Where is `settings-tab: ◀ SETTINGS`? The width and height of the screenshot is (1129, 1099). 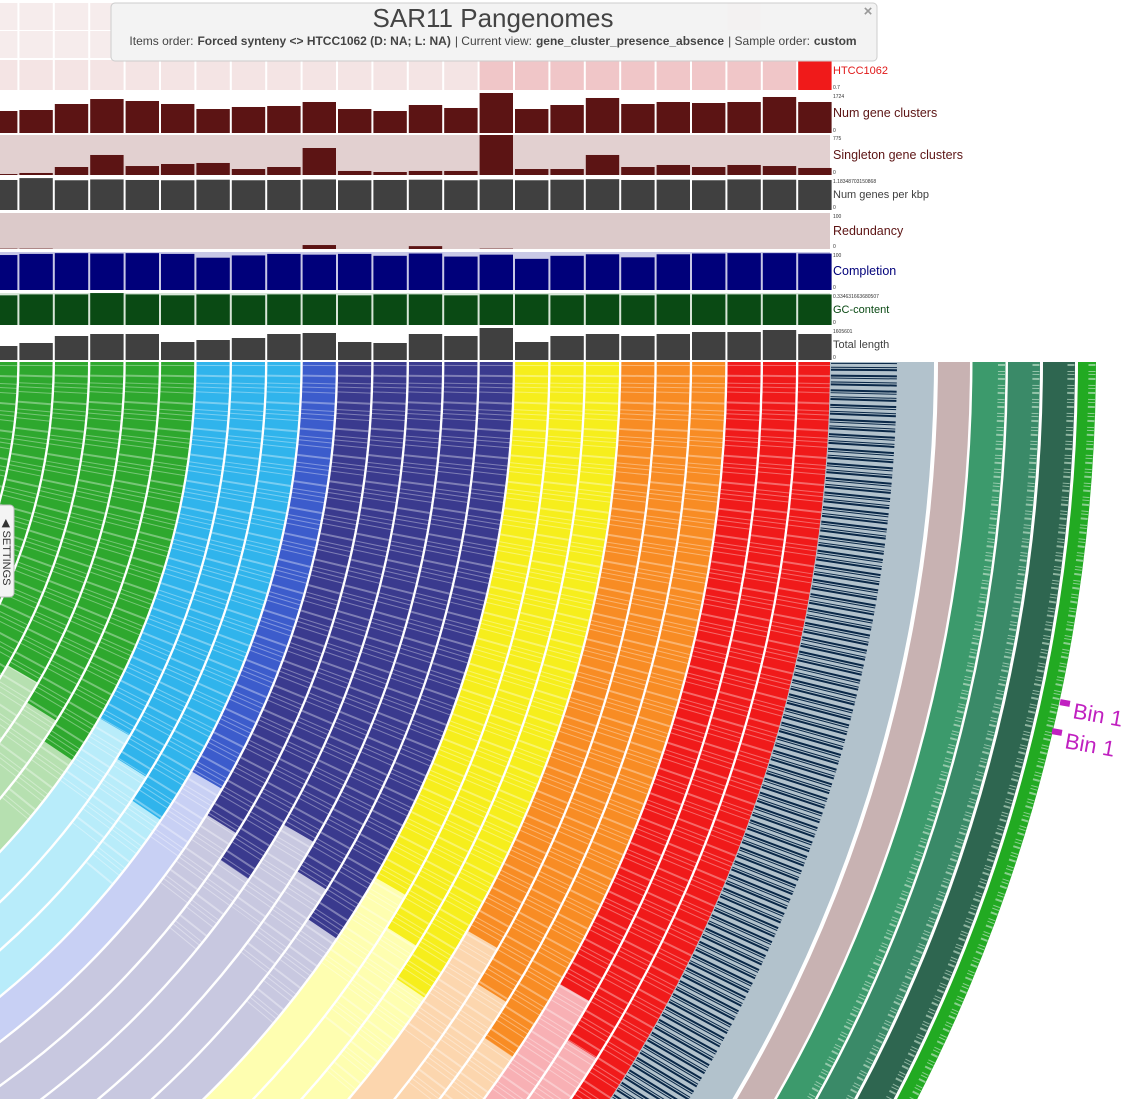
settings-tab: ◀ SETTINGS is located at coordinates (7, 551).